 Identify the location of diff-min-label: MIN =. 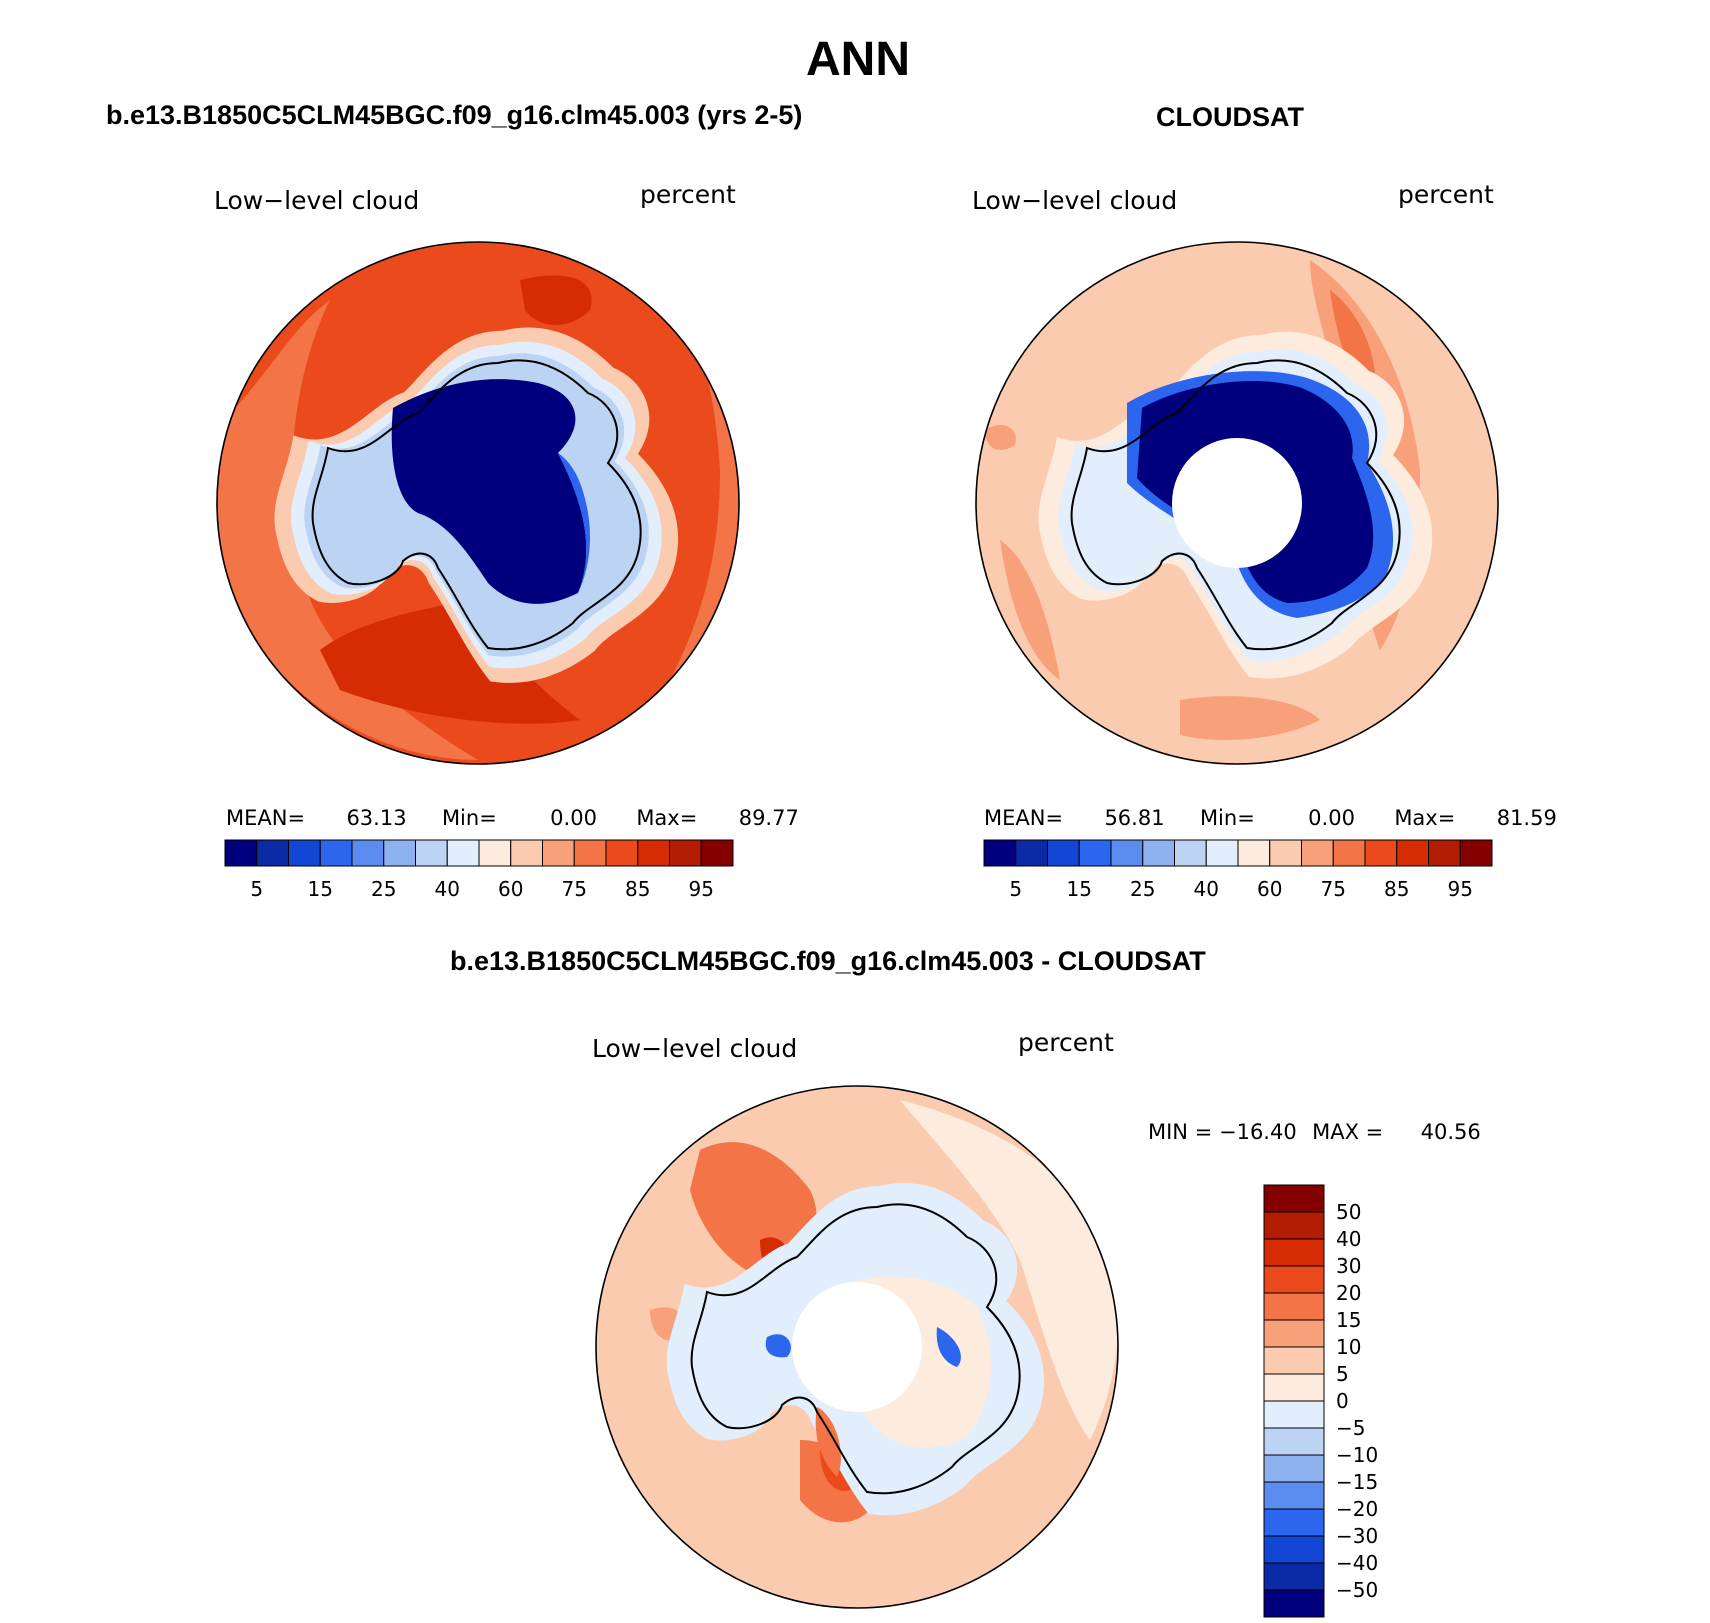
(1180, 1132).